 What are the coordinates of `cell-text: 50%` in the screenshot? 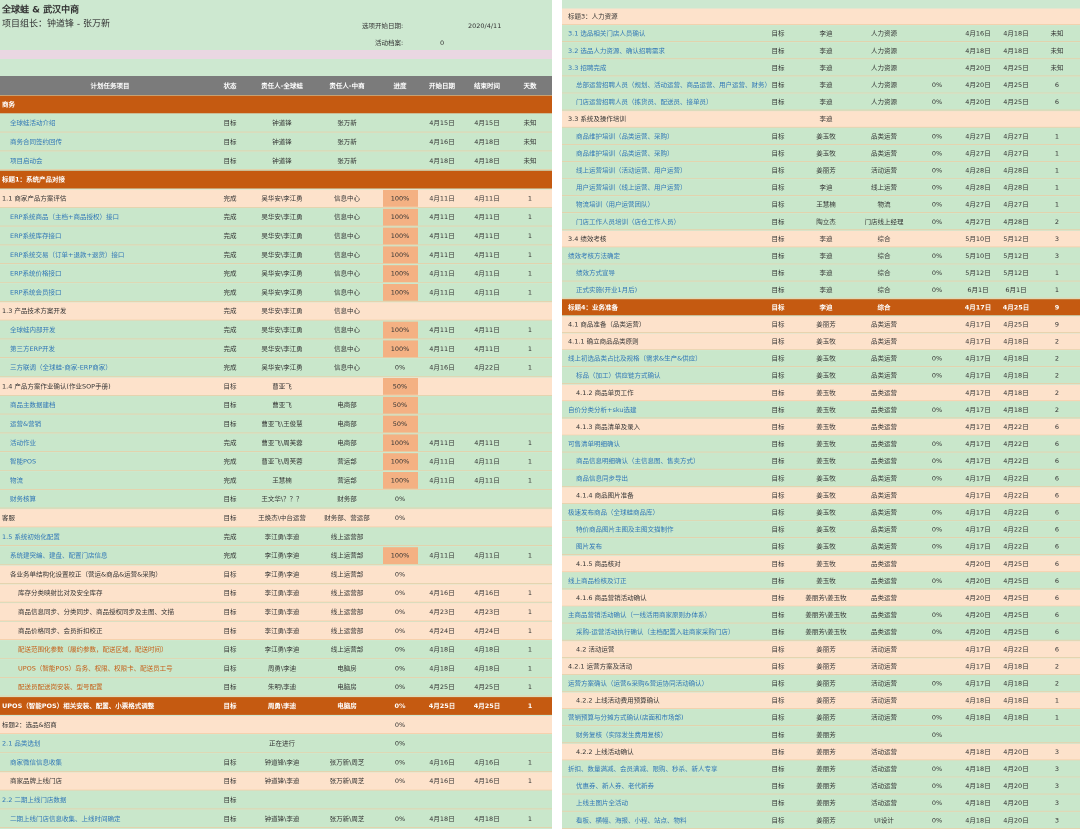 It's located at (400, 405).